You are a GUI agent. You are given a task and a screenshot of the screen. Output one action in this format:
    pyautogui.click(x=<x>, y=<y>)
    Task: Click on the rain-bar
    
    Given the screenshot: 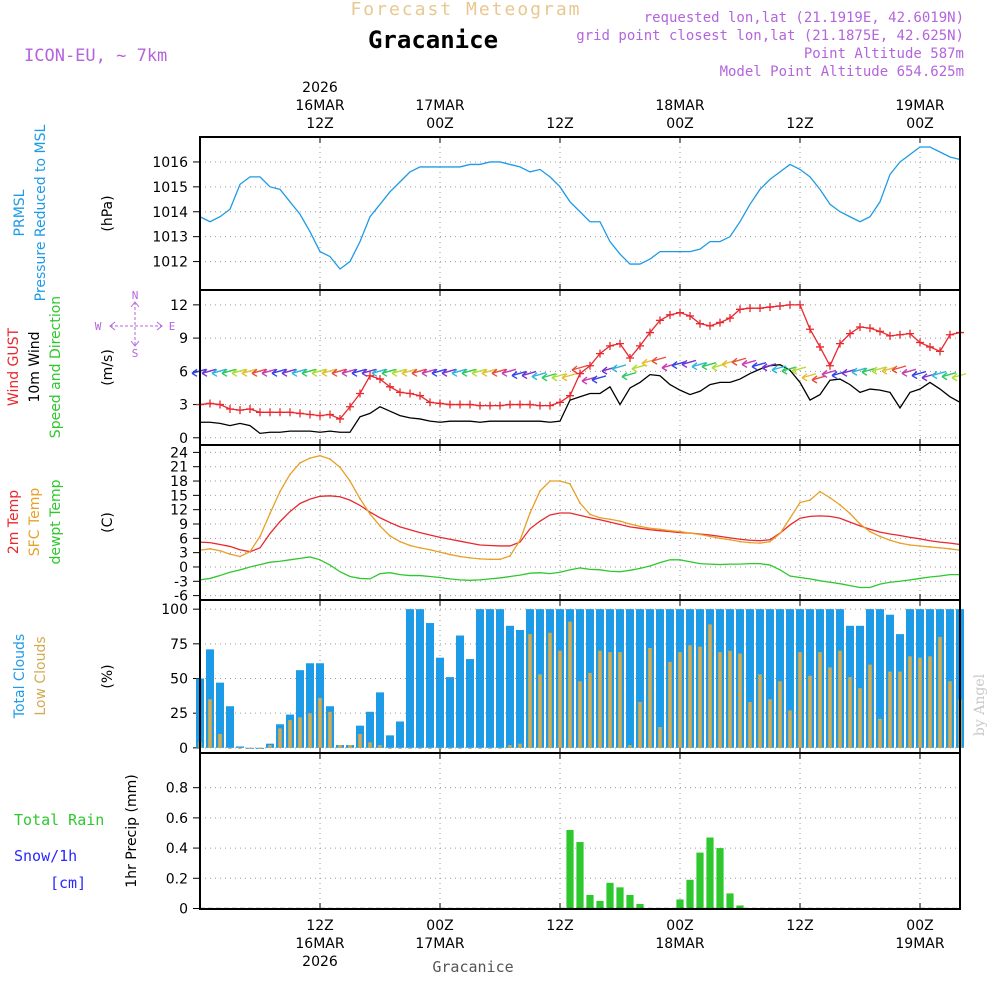 What is the action you would take?
    pyautogui.click(x=690, y=894)
    